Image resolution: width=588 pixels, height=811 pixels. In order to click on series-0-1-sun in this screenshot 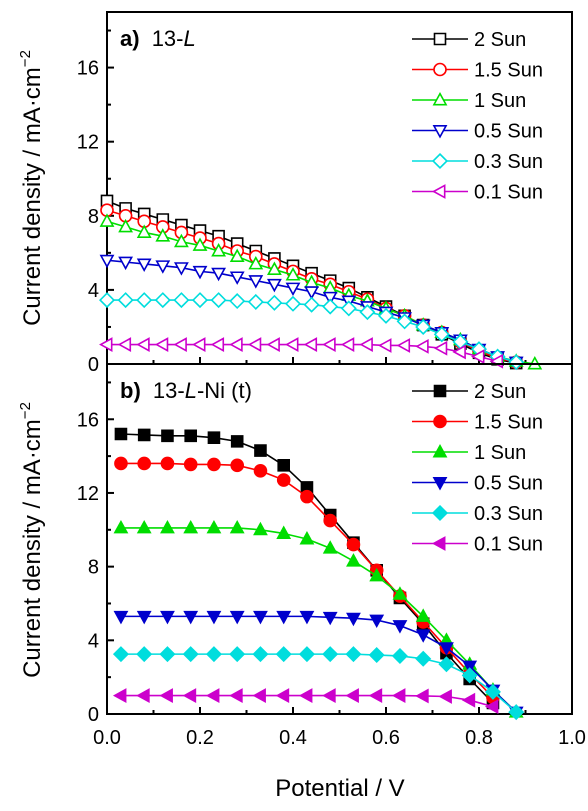, I will do `click(305, 701)`.